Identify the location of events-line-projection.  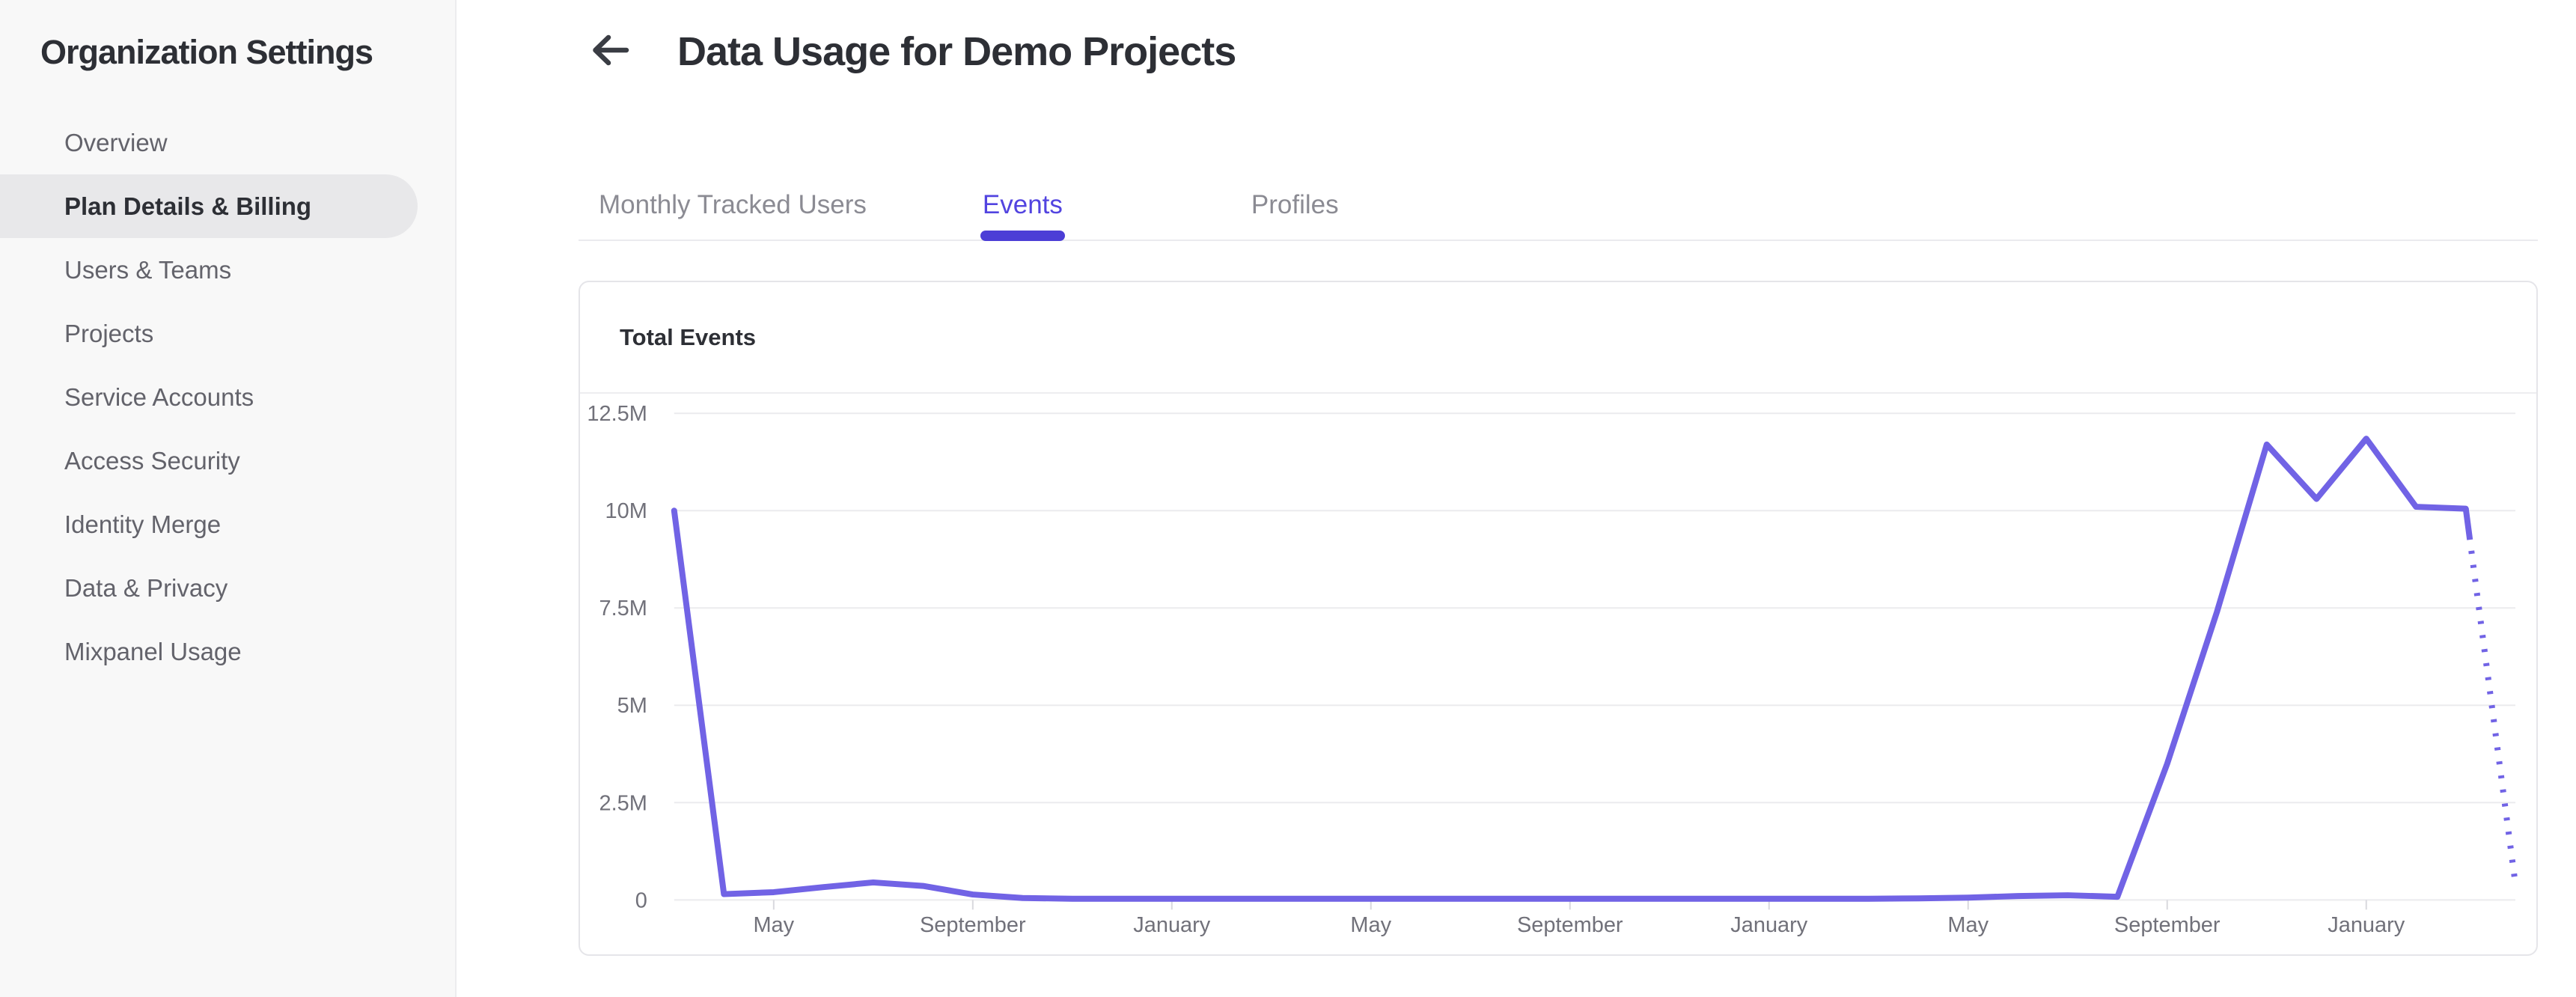
(2490, 697).